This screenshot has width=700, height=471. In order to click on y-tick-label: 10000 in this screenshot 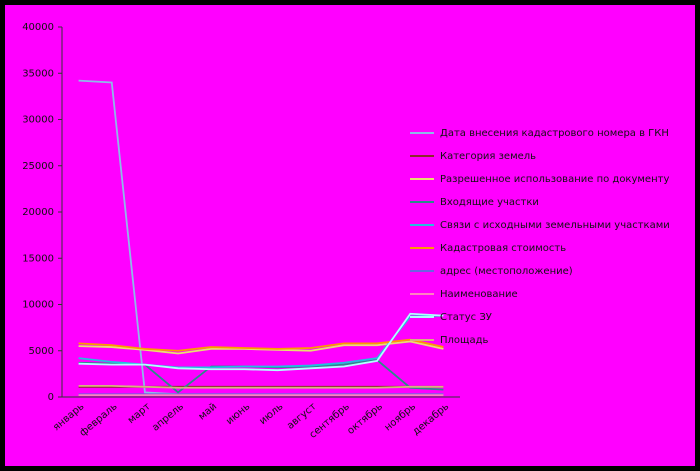, I will do `click(38, 305)`.